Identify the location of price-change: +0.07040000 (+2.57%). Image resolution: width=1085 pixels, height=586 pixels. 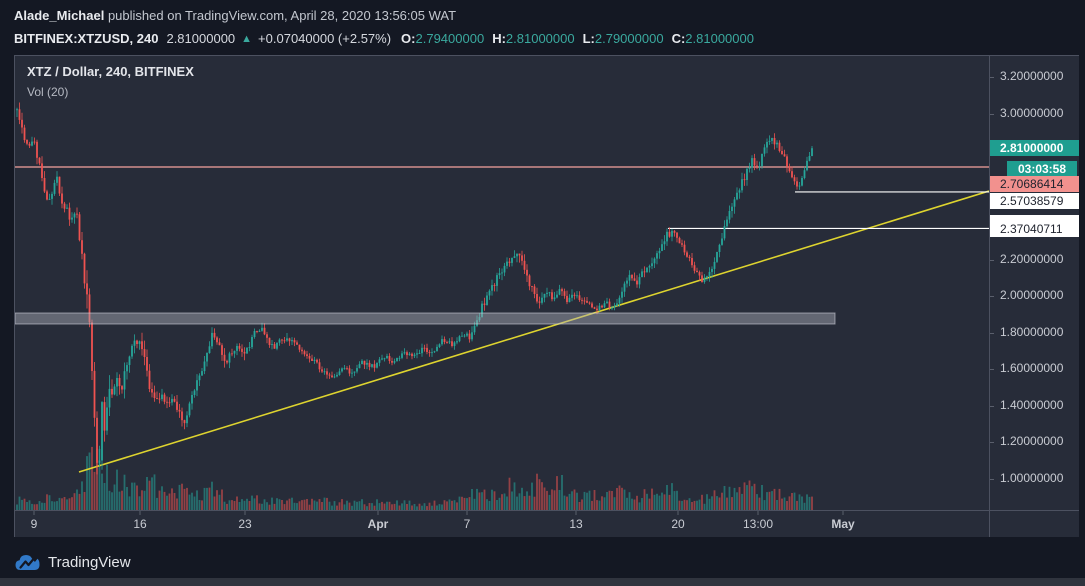
(325, 38).